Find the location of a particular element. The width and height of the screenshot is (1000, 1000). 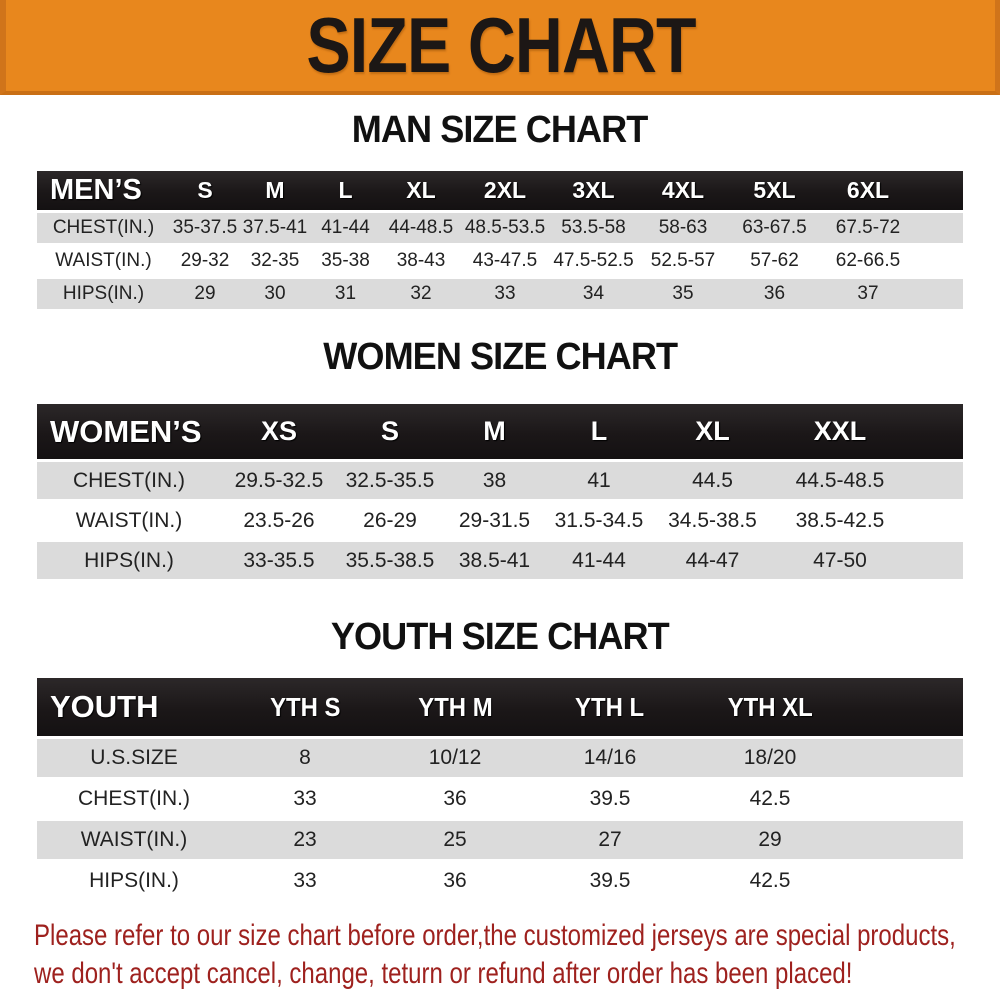

size-cell: 63-67.5 is located at coordinates (774, 228).